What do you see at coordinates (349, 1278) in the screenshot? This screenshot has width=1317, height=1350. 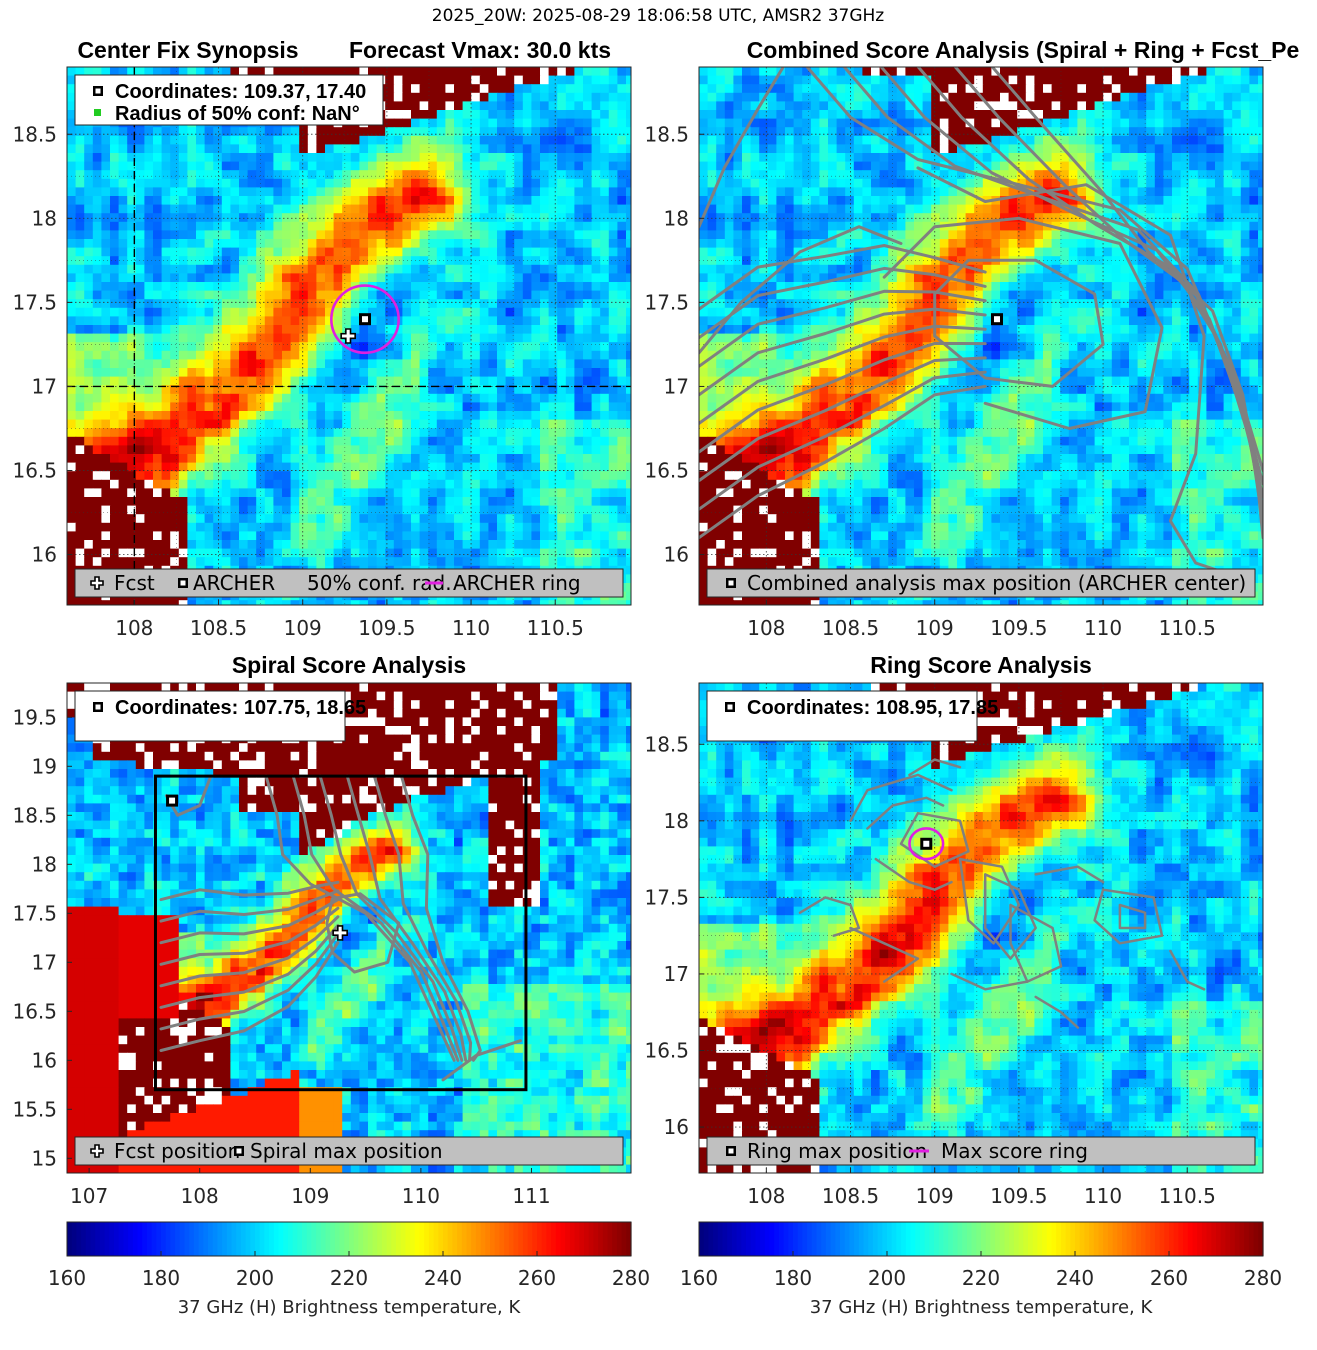 I see `cbar-0-tick-3: 220` at bounding box center [349, 1278].